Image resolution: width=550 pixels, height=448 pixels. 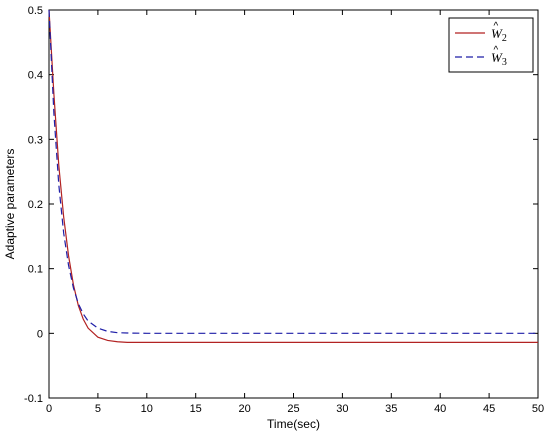 What do you see at coordinates (35, 140) in the screenshot?
I see `y-tick-label: 0.3` at bounding box center [35, 140].